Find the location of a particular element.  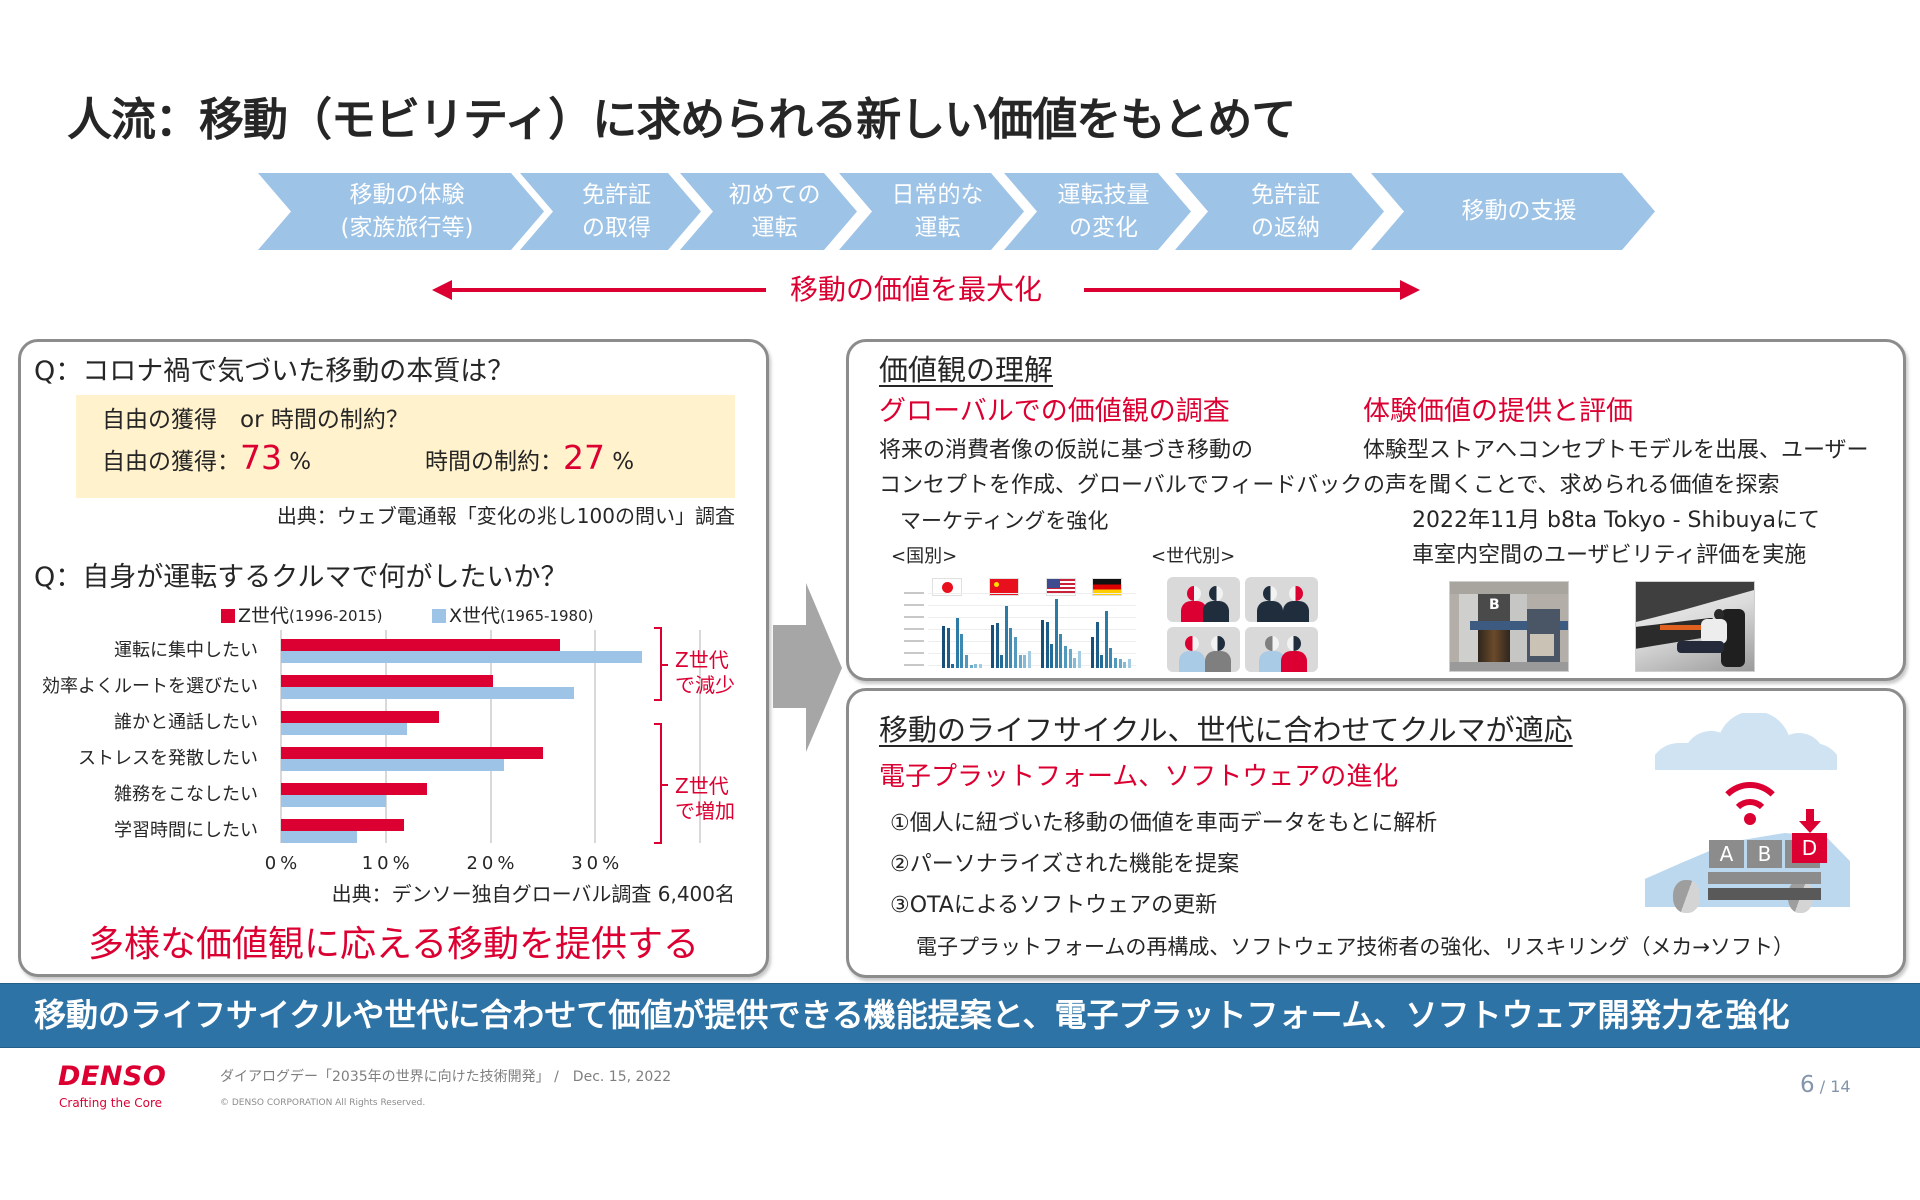

question-1: Q：コロナ禍で気づいた移動の本質は？ is located at coordinates (274, 371).